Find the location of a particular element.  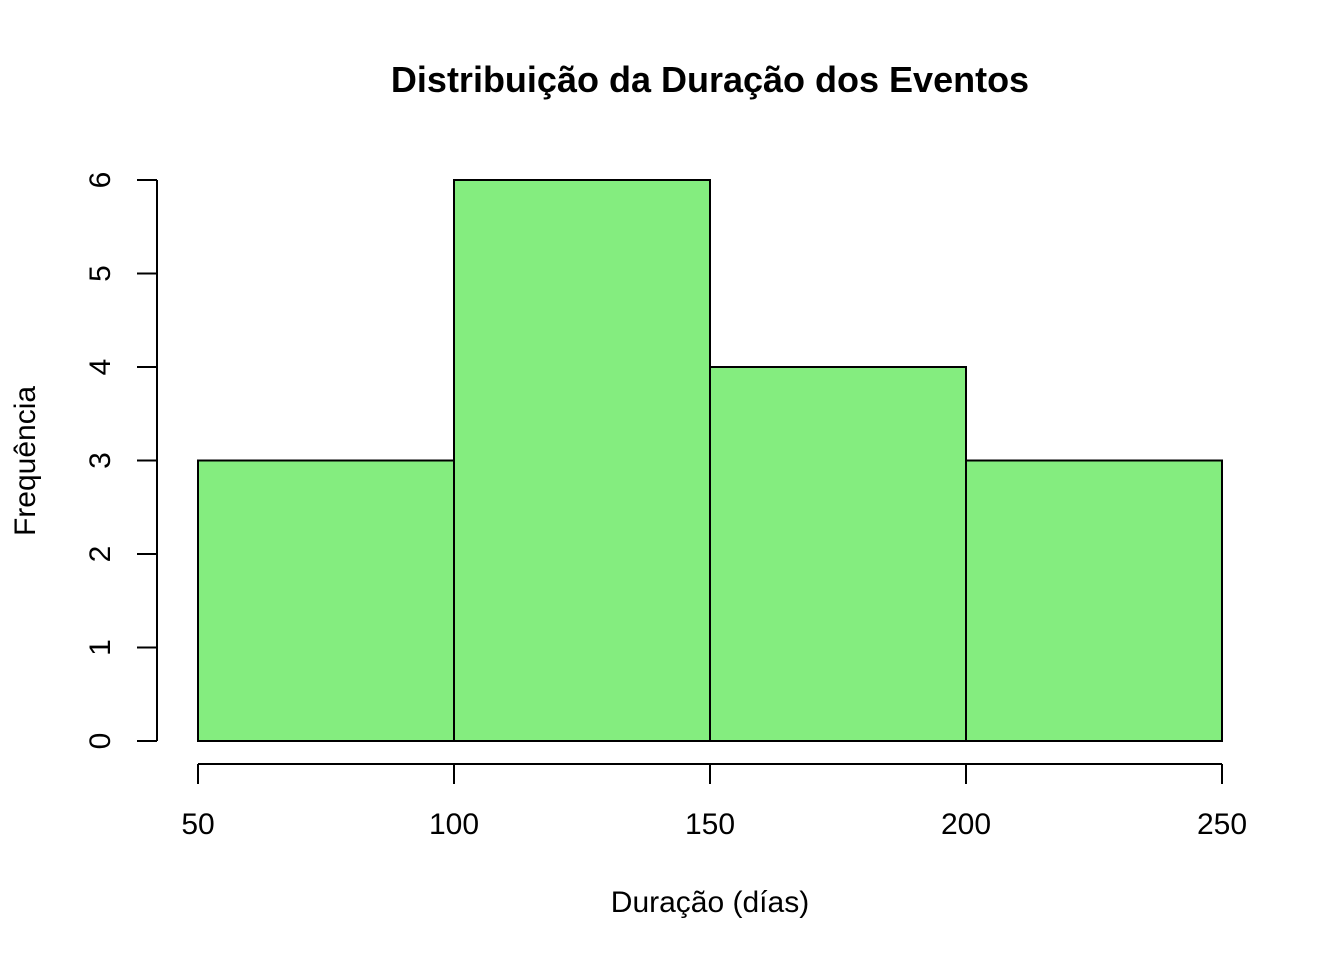

x-tick-label: 100 is located at coordinates (454, 824).